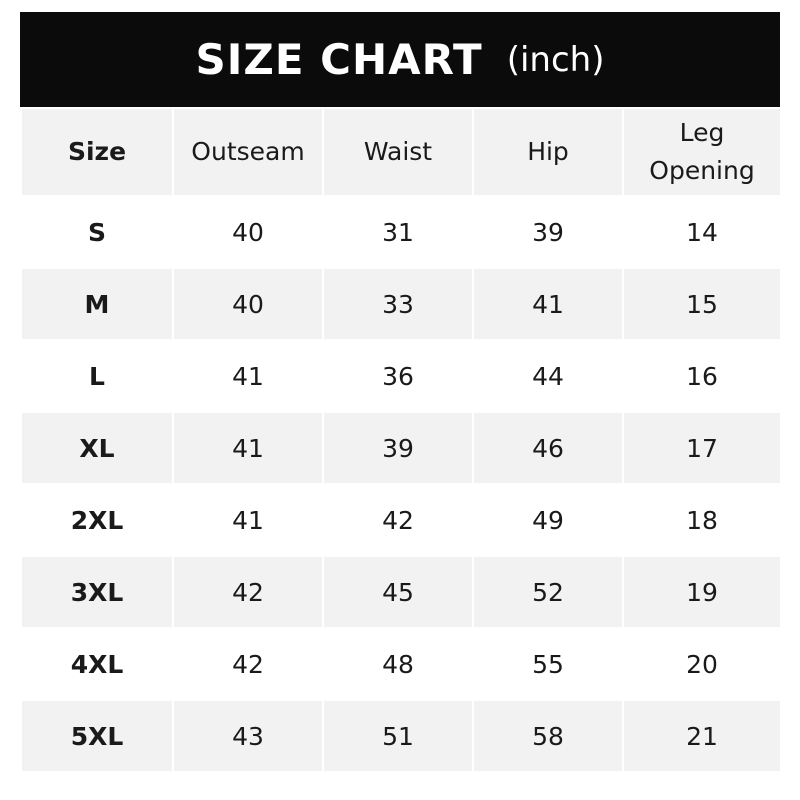 The width and height of the screenshot is (800, 800). Describe the element at coordinates (398, 664) in the screenshot. I see `cell-waist: 48` at that location.